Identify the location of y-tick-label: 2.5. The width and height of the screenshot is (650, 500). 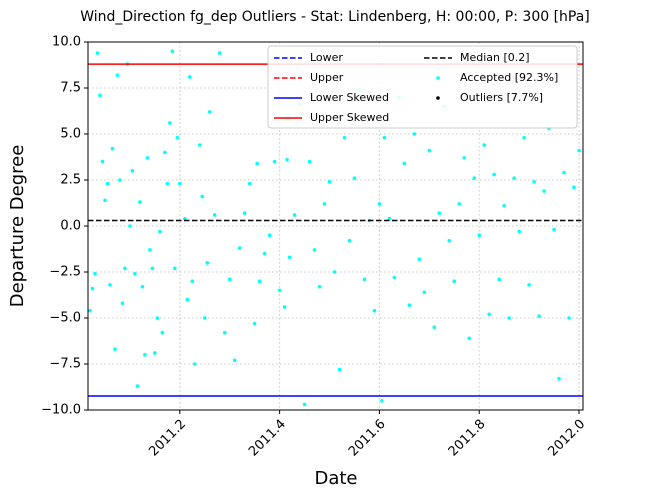
(70, 180).